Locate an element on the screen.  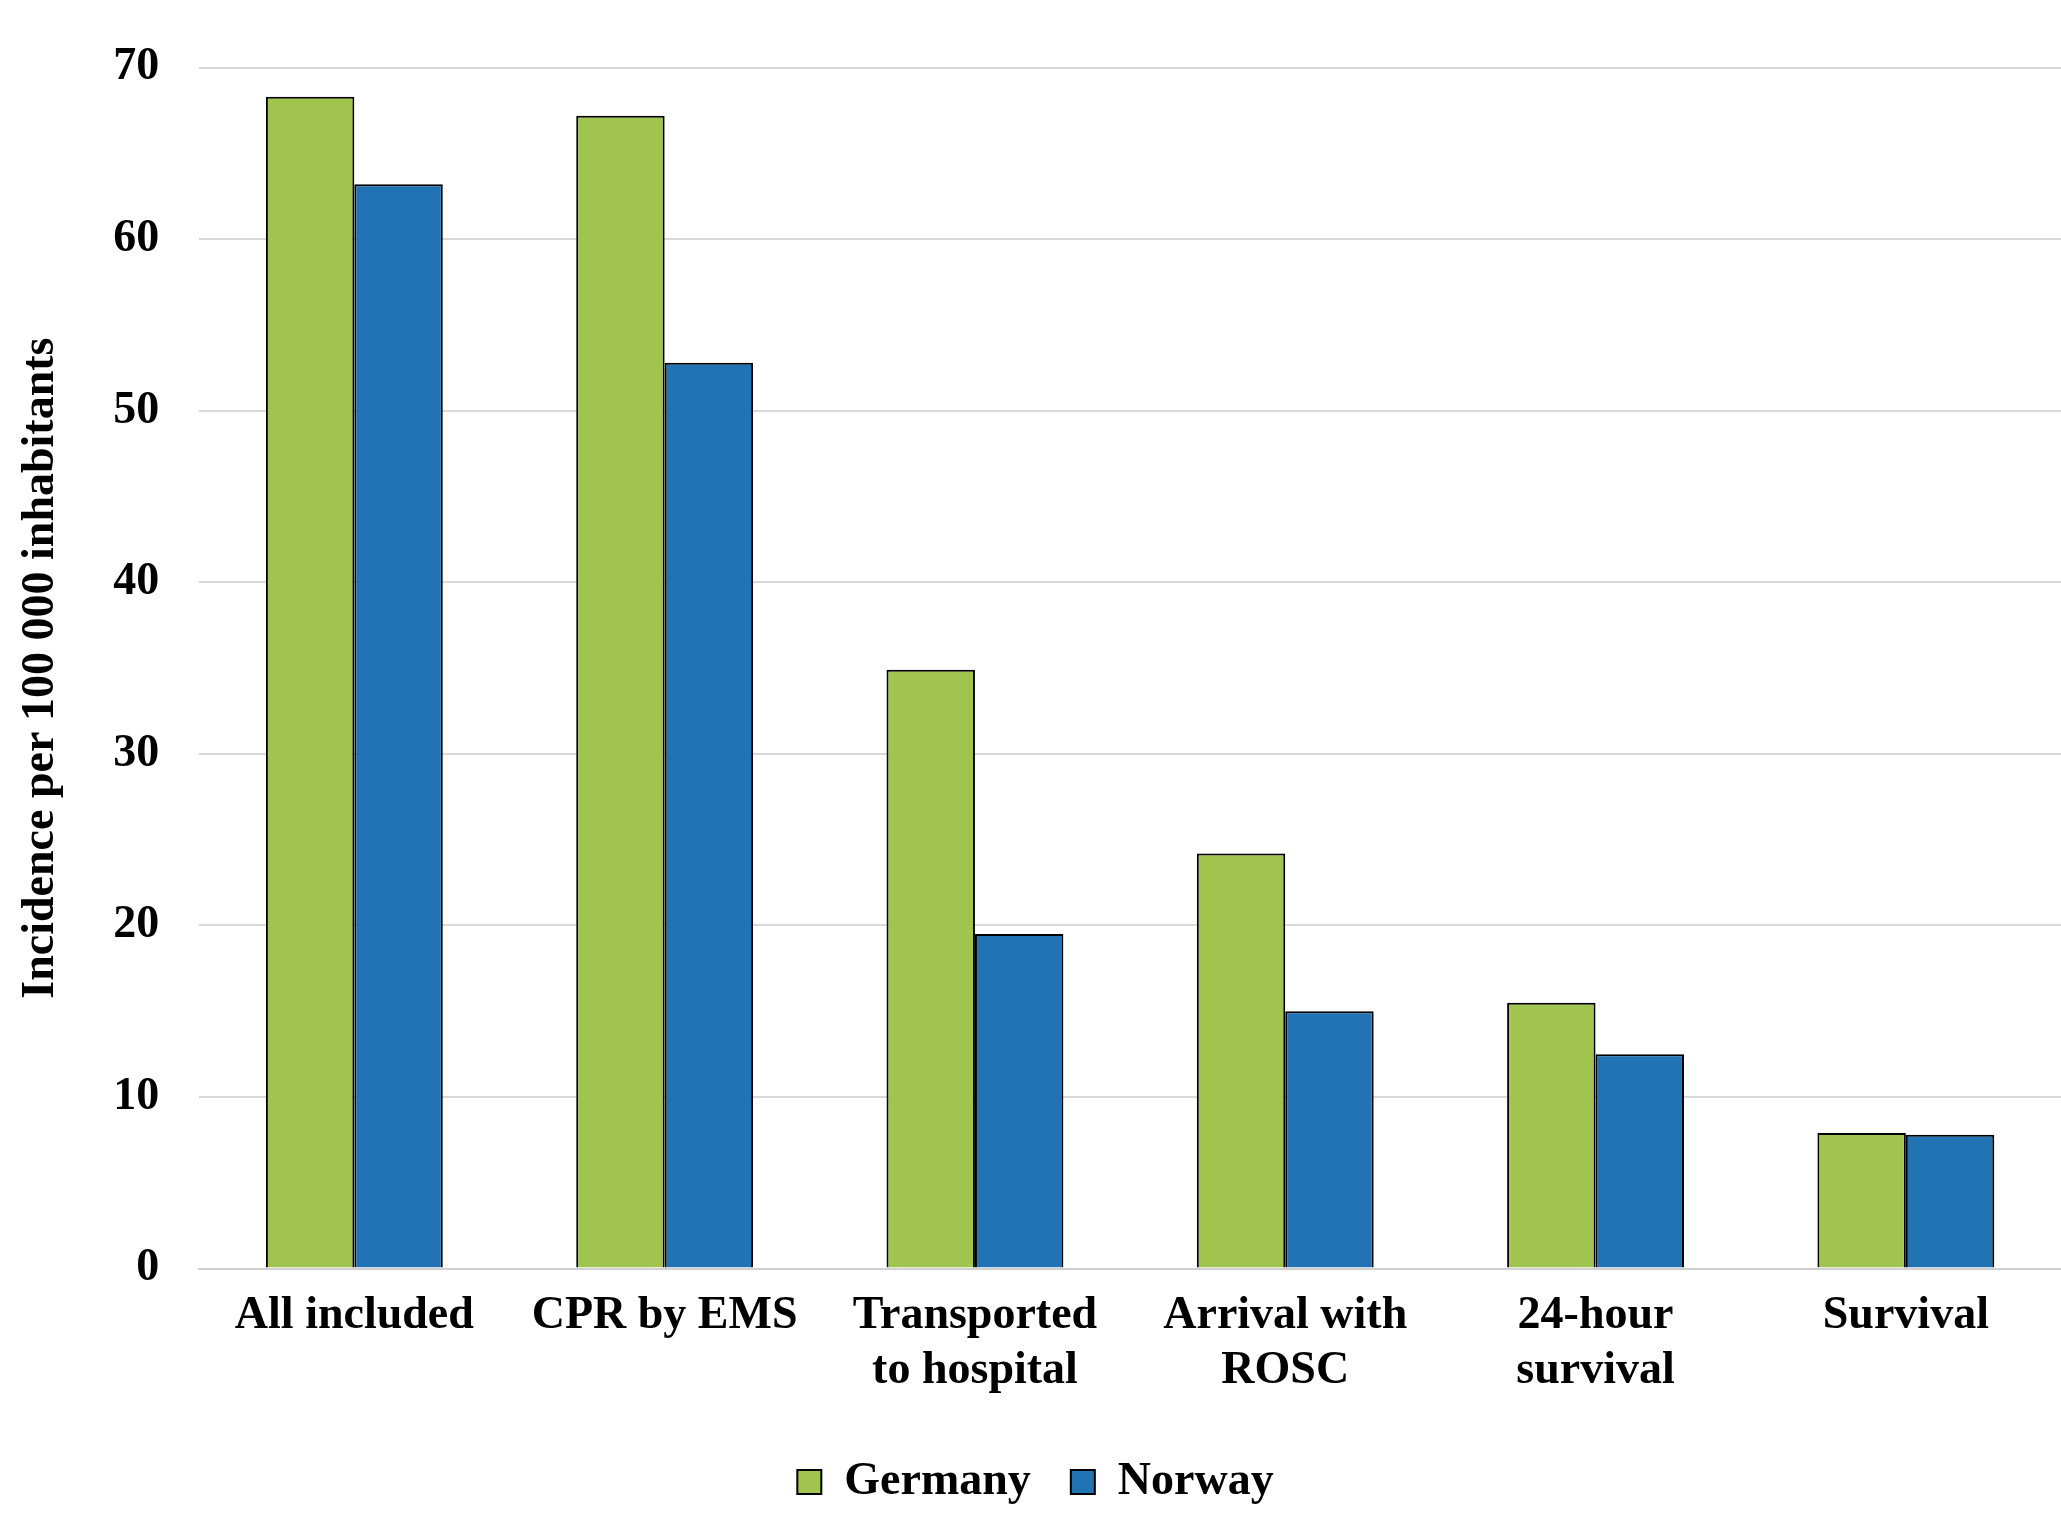
x-tick-label: CPR by EMS is located at coordinates (664, 1313).